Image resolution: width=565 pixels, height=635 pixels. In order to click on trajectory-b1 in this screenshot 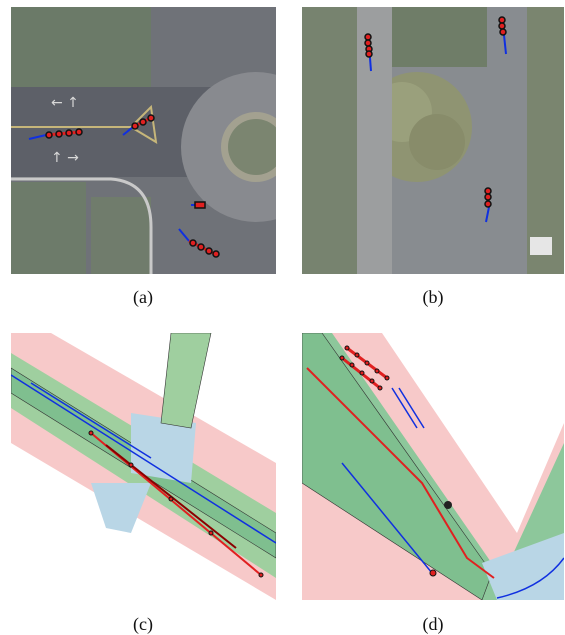, I will do `click(368, 45)`.